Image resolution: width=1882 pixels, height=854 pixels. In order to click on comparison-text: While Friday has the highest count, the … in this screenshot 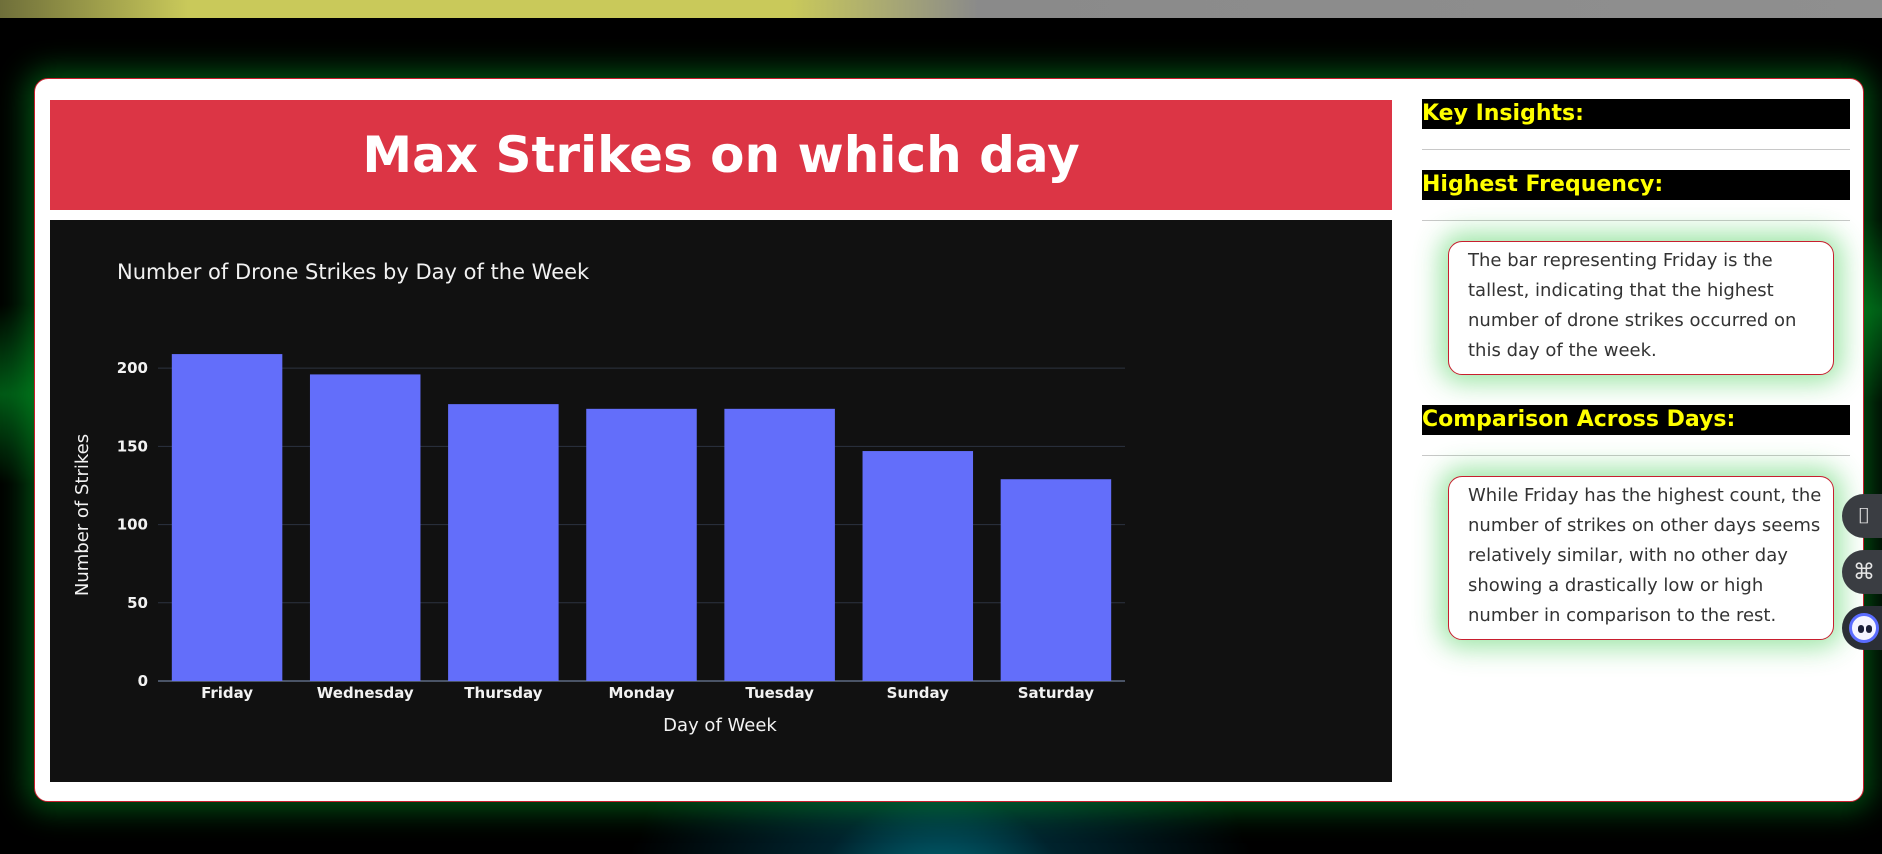, I will do `click(1641, 558)`.